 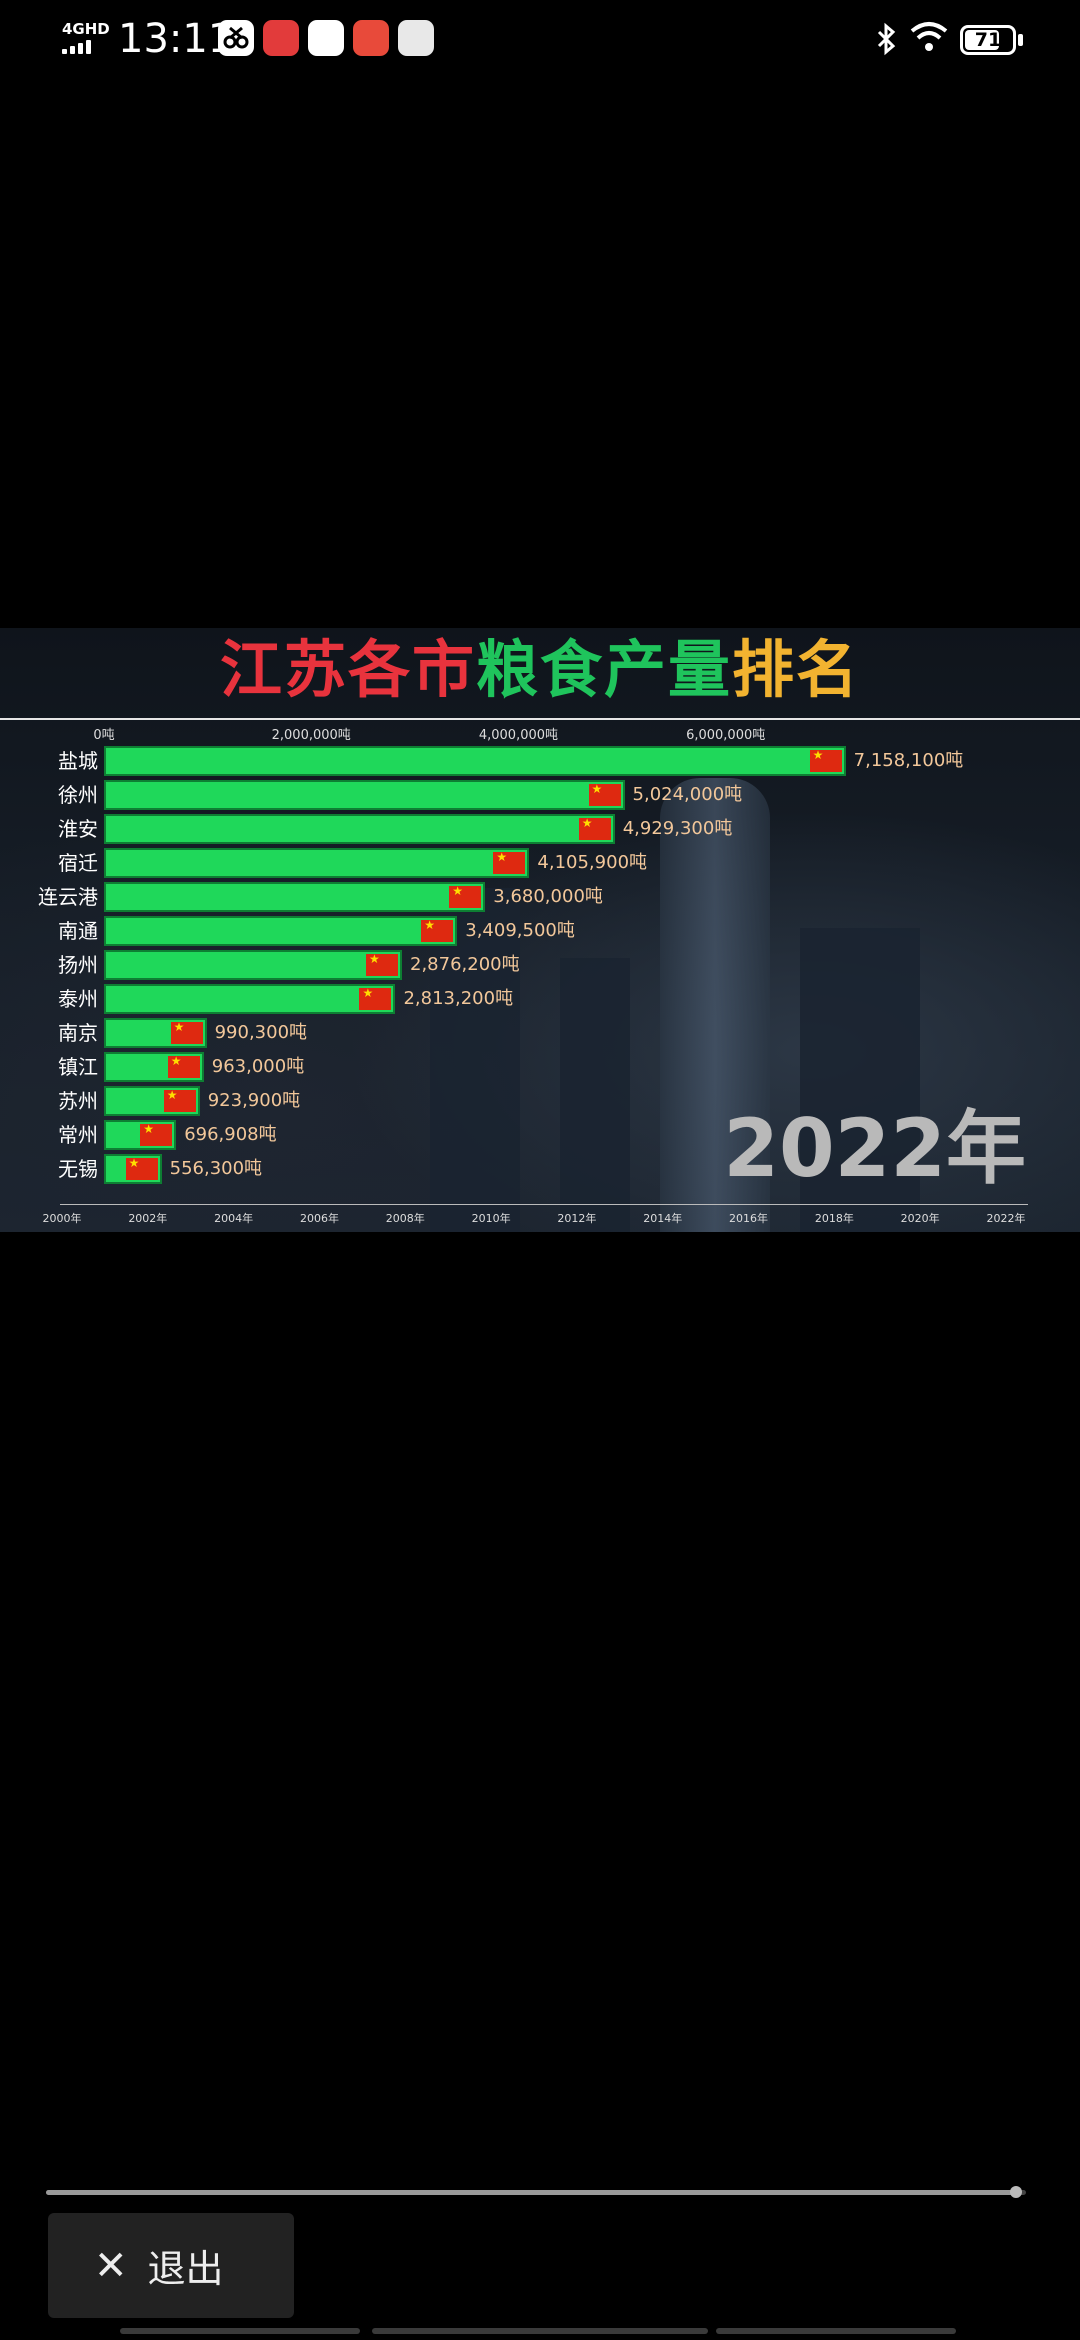 What do you see at coordinates (536, 2192) in the screenshot?
I see `video-progress-bar` at bounding box center [536, 2192].